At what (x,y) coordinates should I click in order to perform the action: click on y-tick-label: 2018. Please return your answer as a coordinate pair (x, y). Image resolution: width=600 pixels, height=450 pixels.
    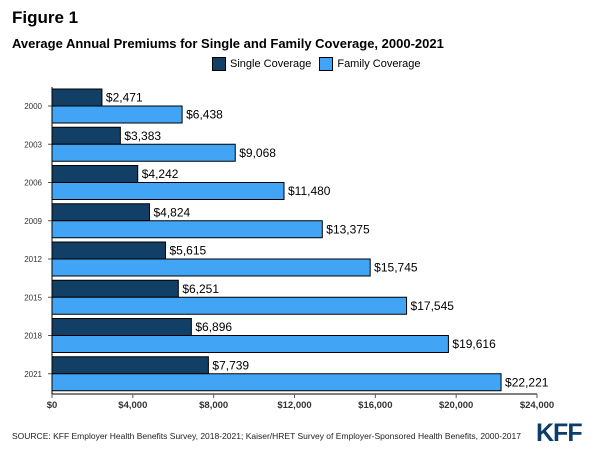
    Looking at the image, I should click on (33, 336).